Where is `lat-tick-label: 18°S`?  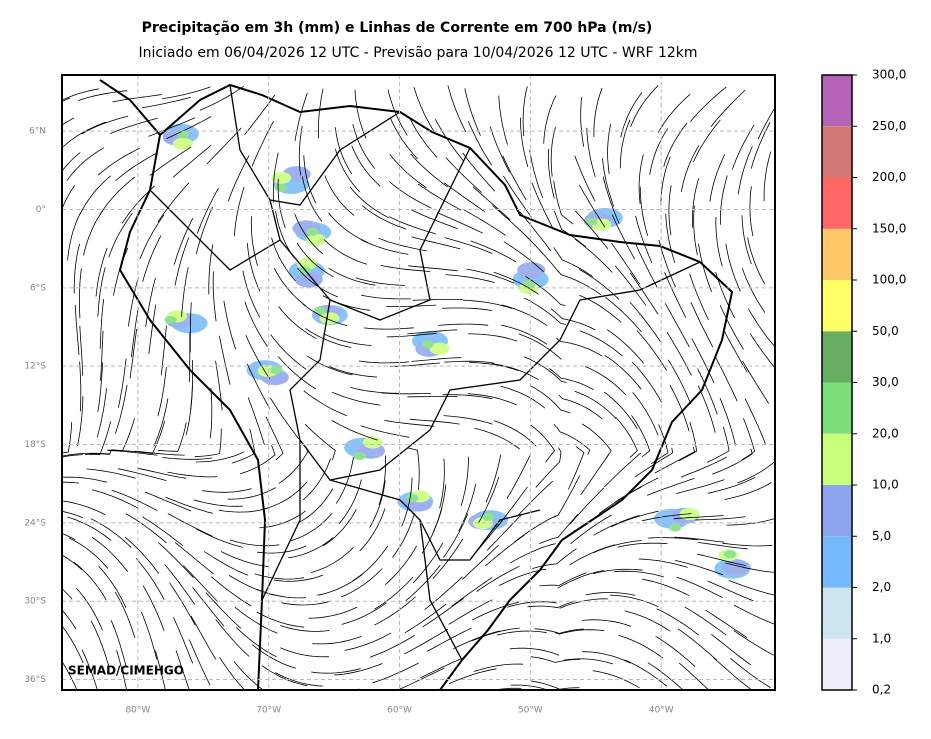
lat-tick-label: 18°S is located at coordinates (35, 445).